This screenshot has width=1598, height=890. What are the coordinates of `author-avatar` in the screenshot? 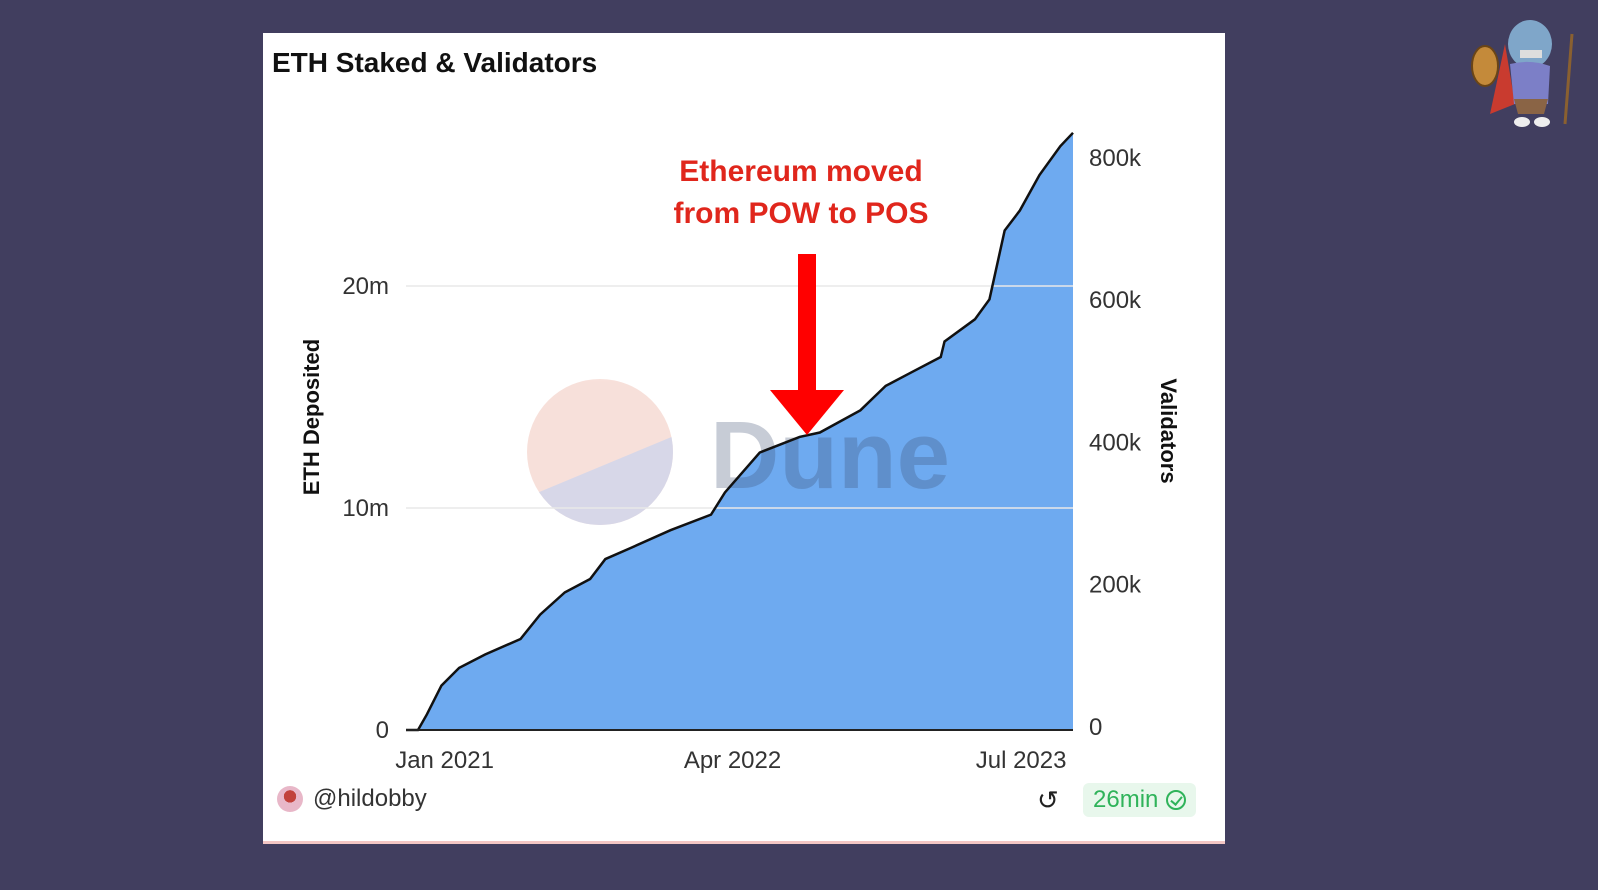 It's located at (290, 799).